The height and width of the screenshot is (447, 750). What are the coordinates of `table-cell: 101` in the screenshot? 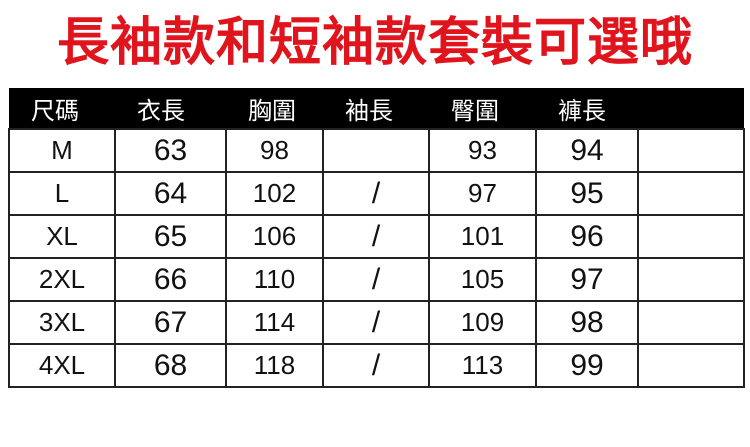 It's located at (482, 236).